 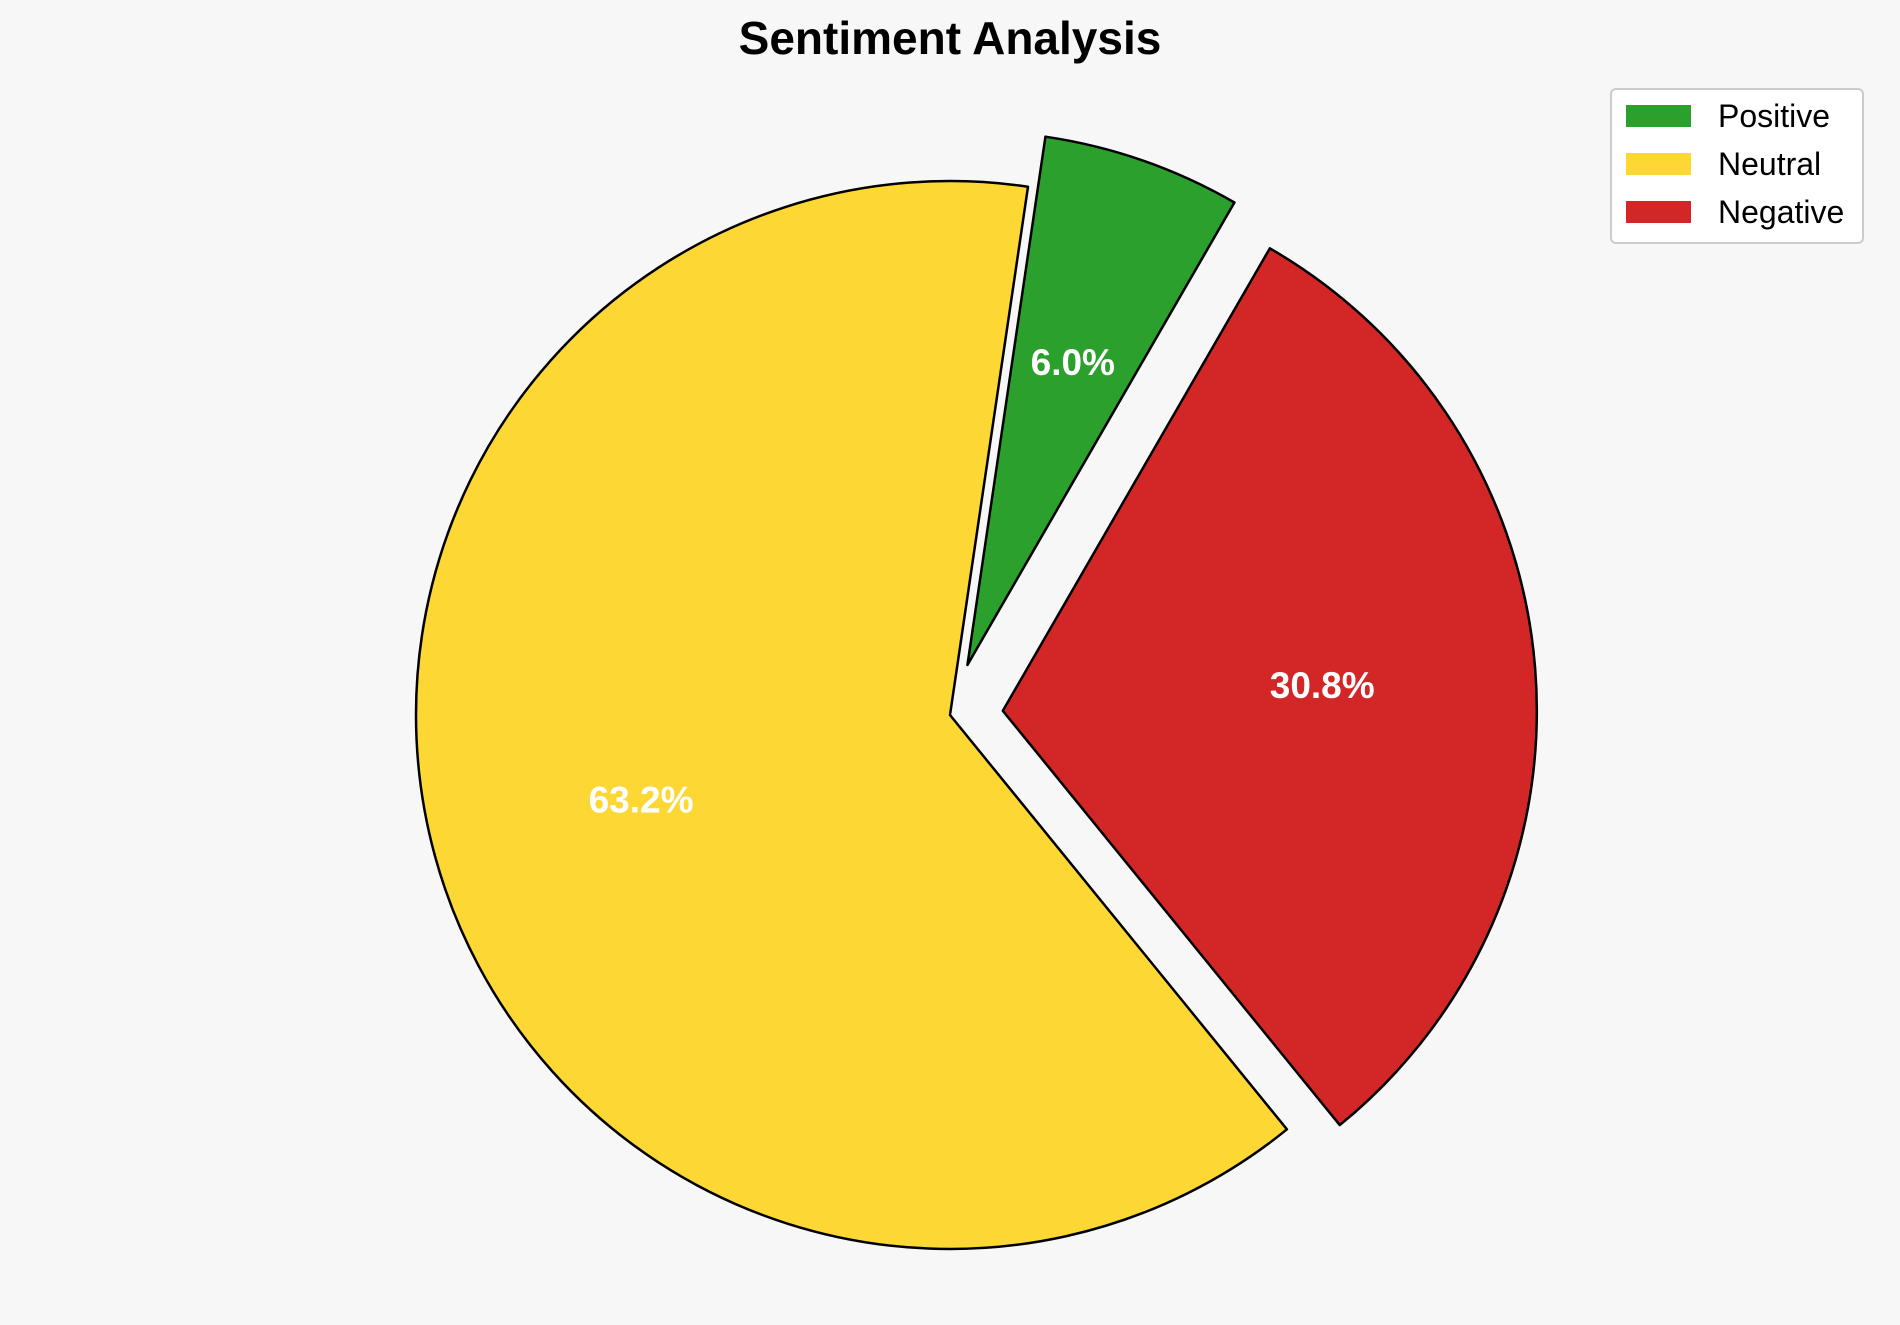 I want to click on legend-label-negative: Negative, so click(x=1781, y=212).